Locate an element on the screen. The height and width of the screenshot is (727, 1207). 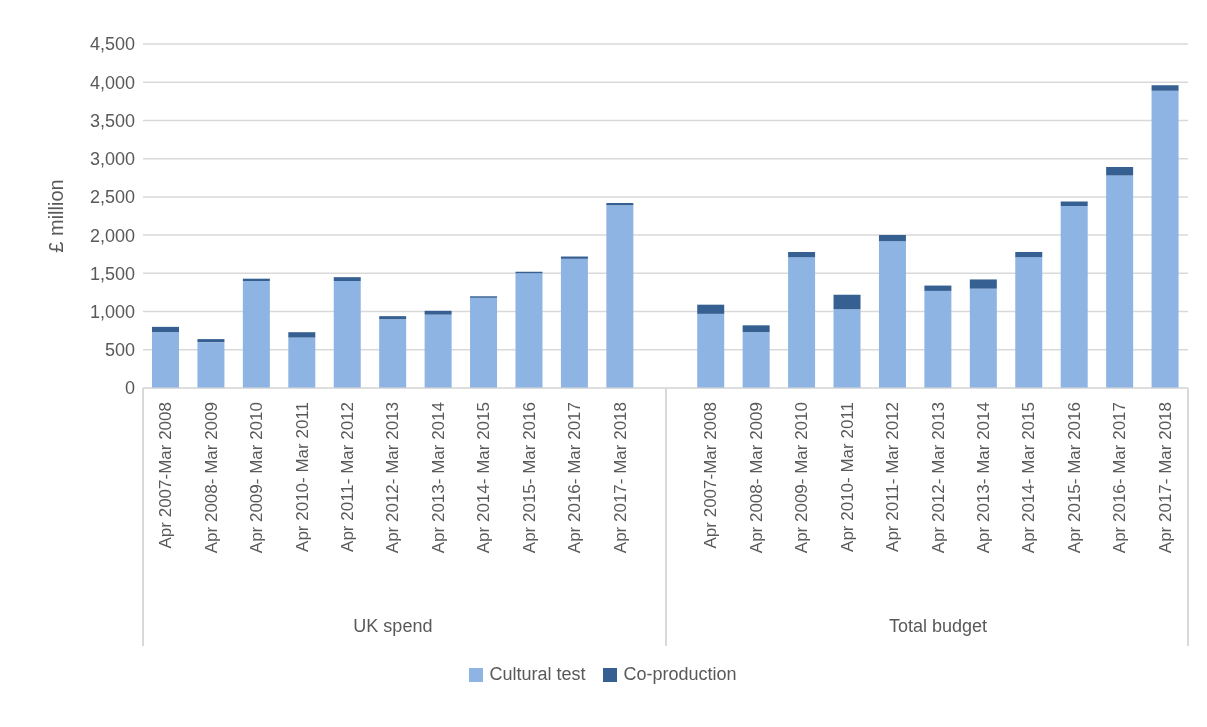
y-tick-label: 3,000 is located at coordinates (112, 159).